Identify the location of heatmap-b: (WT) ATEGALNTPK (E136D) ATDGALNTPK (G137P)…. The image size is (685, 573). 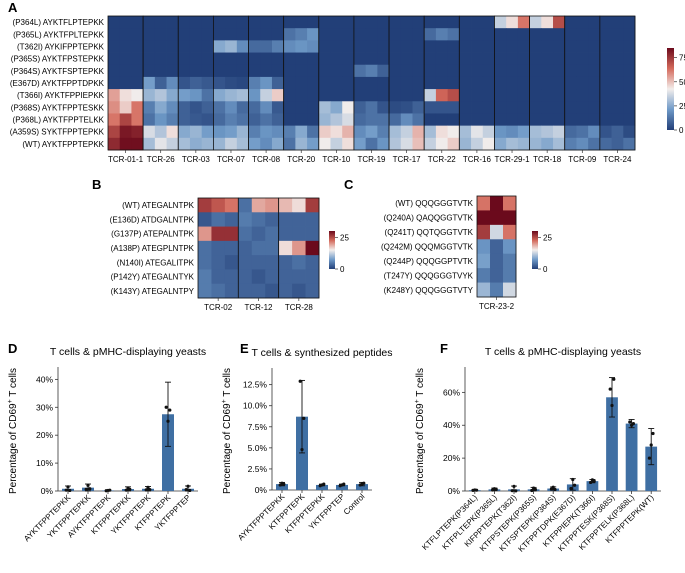
(229, 254).